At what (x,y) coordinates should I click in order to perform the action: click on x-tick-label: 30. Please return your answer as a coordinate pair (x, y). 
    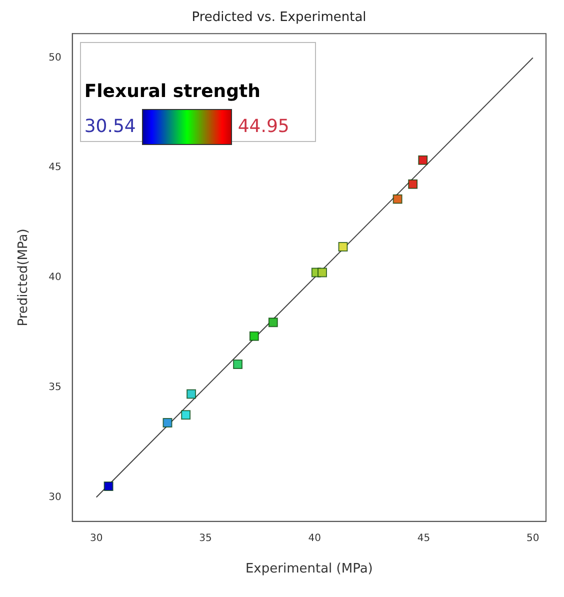
    Looking at the image, I should click on (96, 538).